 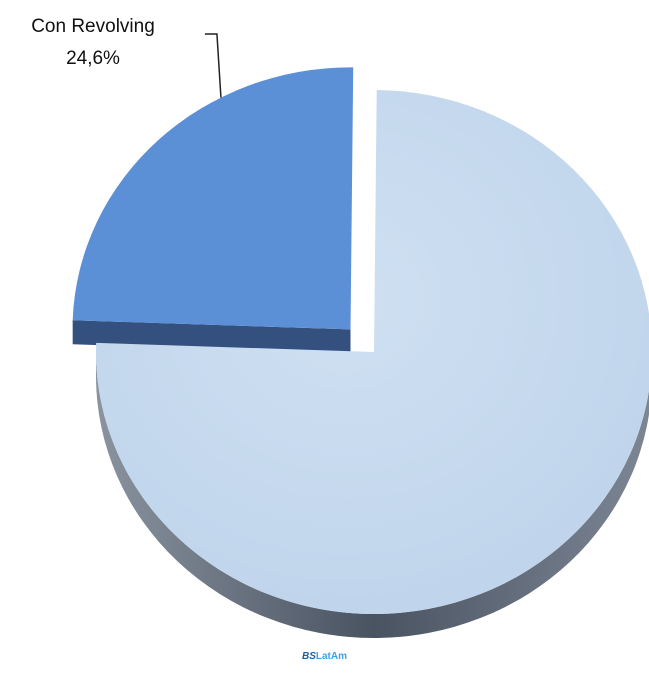 What do you see at coordinates (213, 65) in the screenshot?
I see `label-leader-line` at bounding box center [213, 65].